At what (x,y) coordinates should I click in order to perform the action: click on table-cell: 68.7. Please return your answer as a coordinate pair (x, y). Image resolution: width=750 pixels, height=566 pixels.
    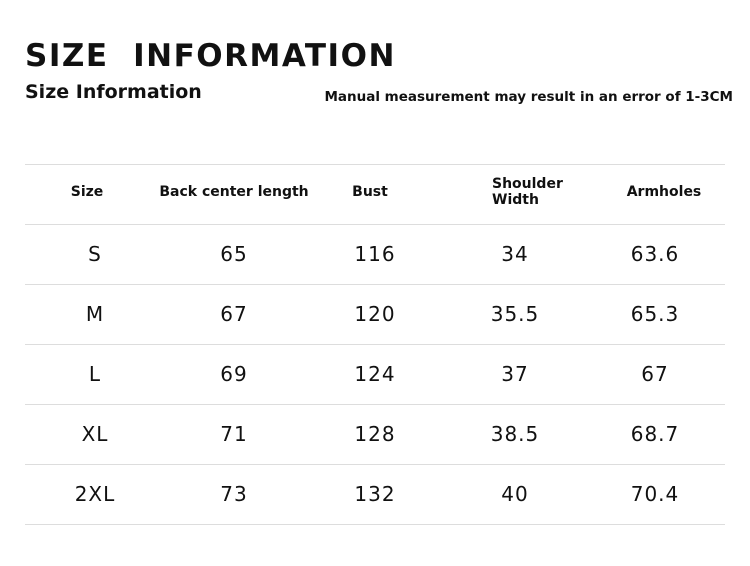
    Looking at the image, I should click on (655, 434).